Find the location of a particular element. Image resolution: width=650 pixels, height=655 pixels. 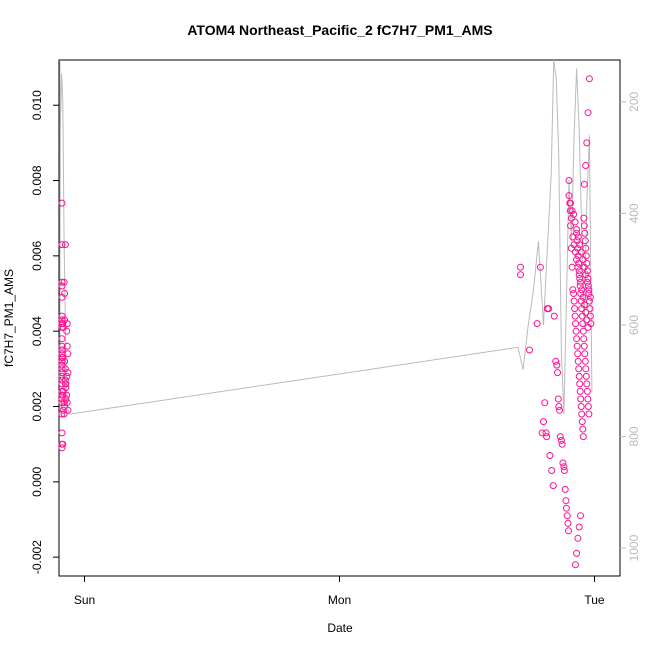

y2-tick-label-2: 600 is located at coordinates (634, 325).